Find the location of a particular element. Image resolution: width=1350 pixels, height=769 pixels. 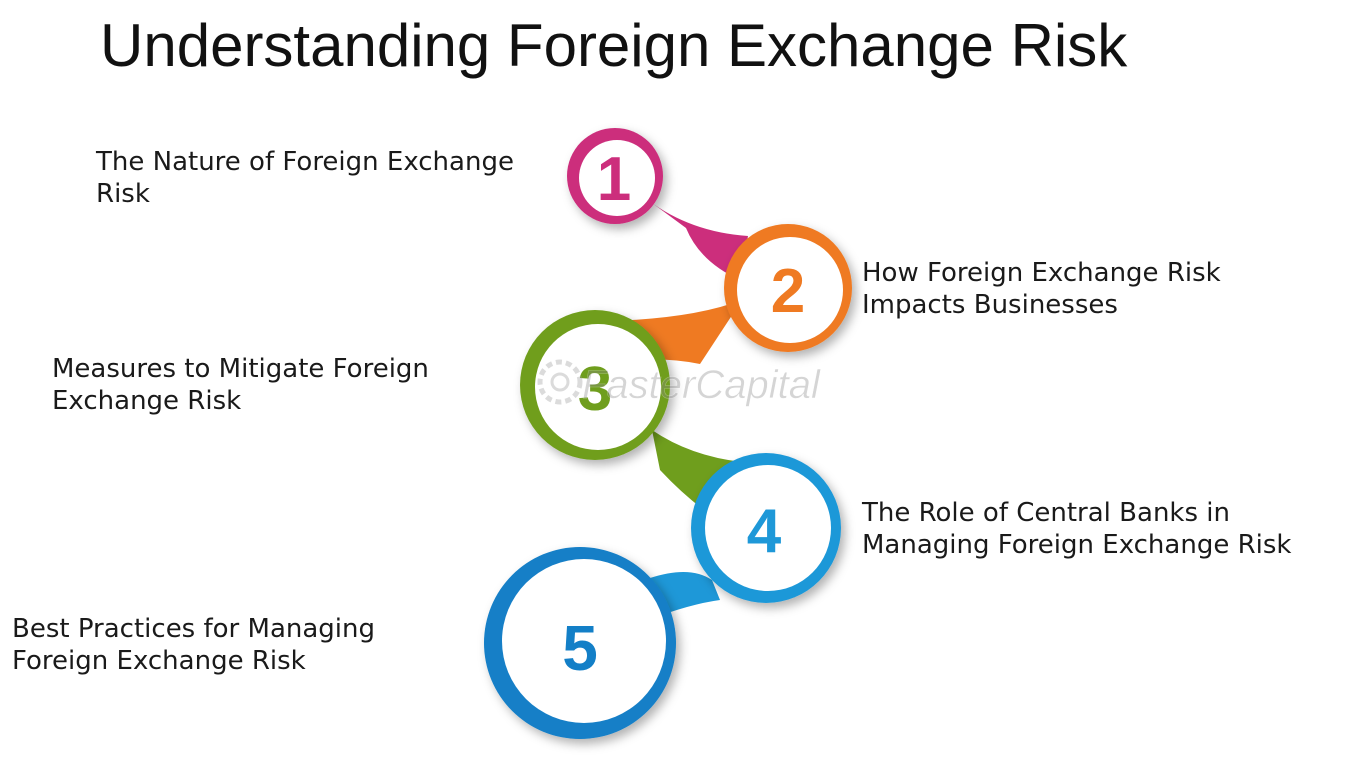

step-3-node: 3 is located at coordinates (595, 385).